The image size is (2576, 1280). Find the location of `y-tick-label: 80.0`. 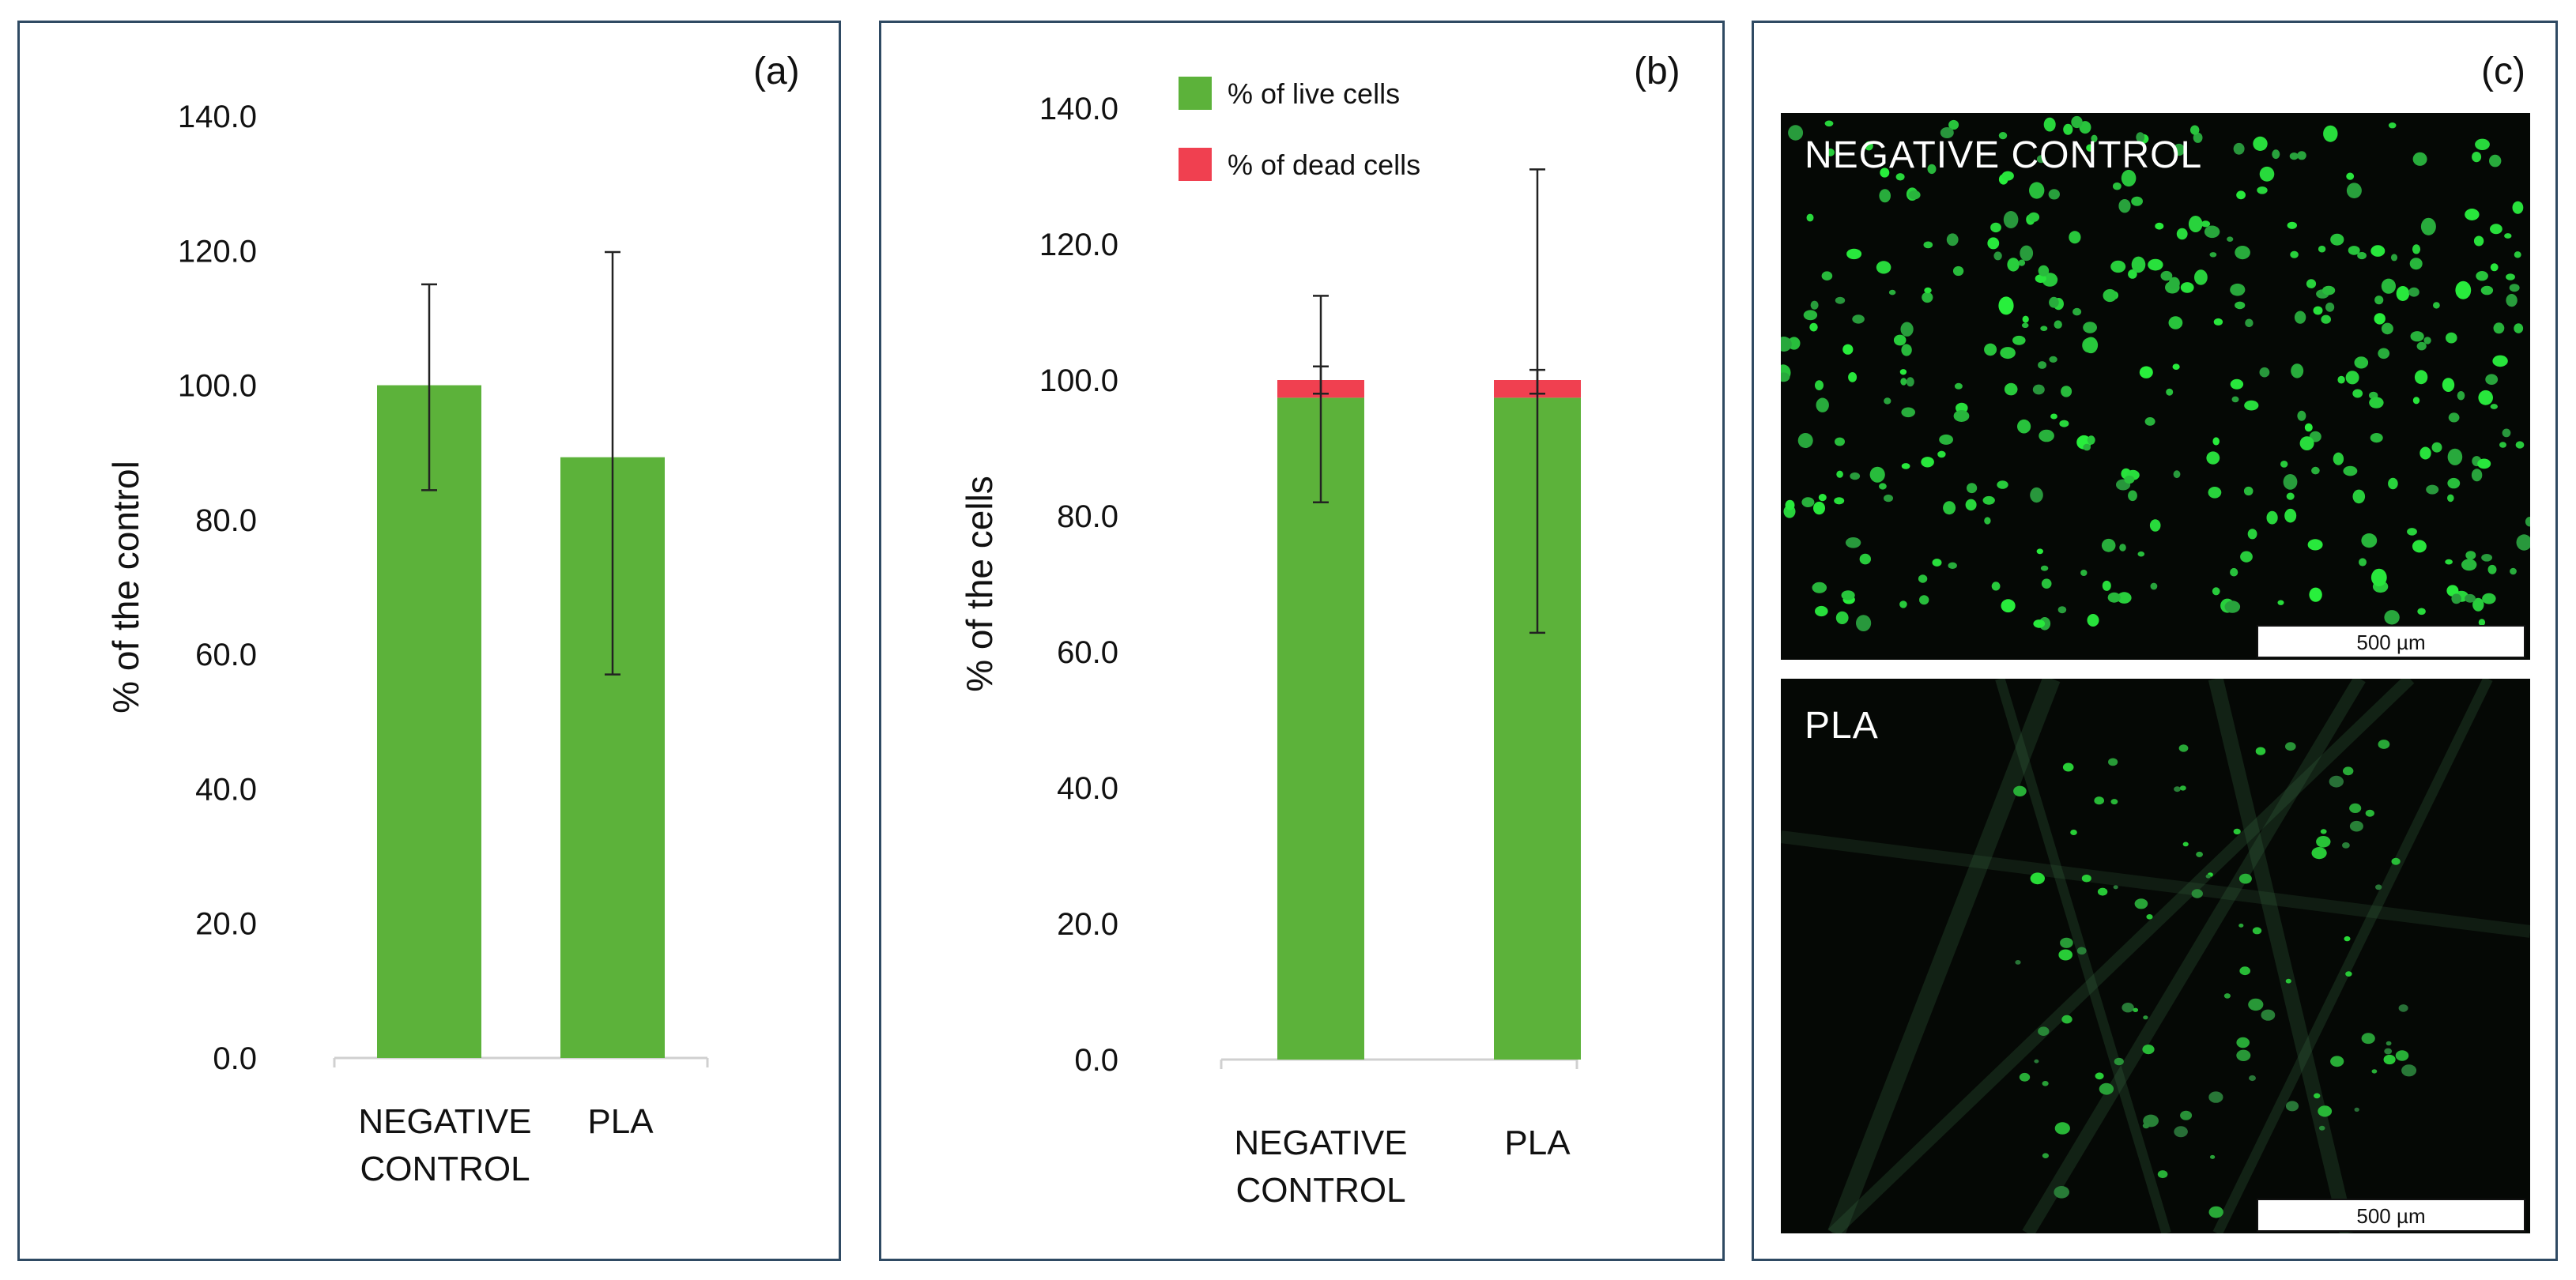

y-tick-label: 80.0 is located at coordinates (226, 520).